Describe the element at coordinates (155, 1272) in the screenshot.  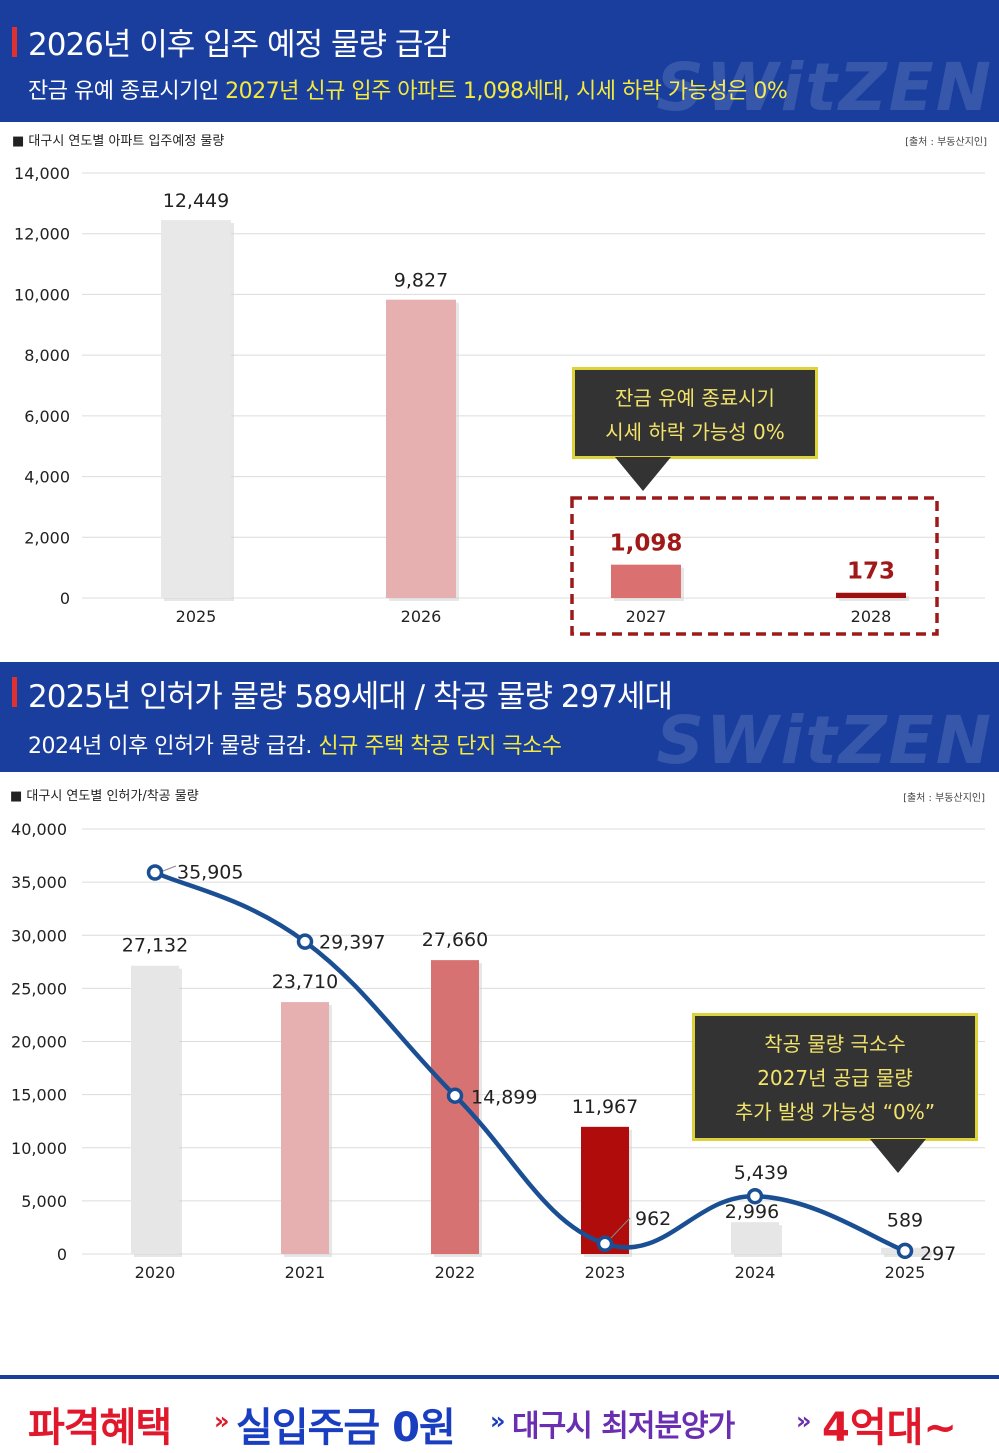
I see `chart2-xtick-label: 2020` at that location.